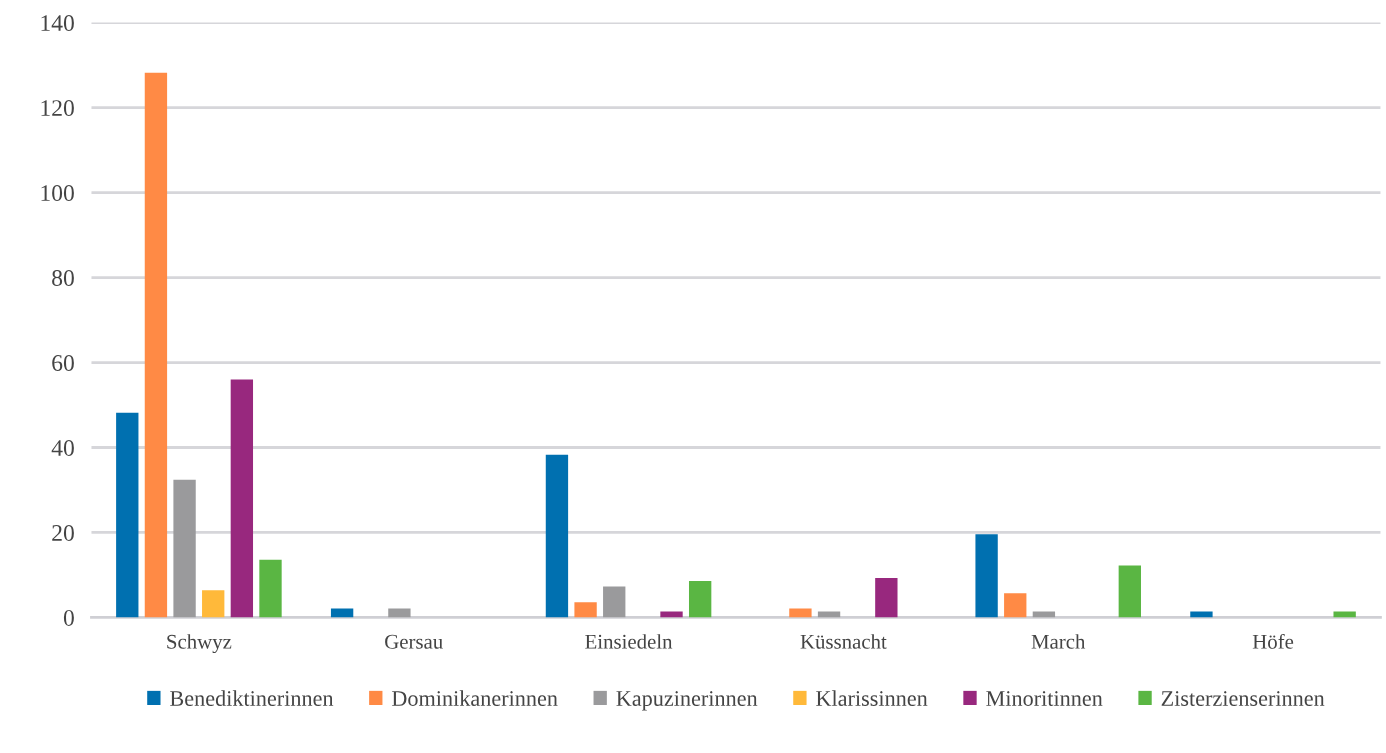 The height and width of the screenshot is (753, 1386). What do you see at coordinates (1044, 698) in the screenshot?
I see `legend-label: Minoritinnen` at bounding box center [1044, 698].